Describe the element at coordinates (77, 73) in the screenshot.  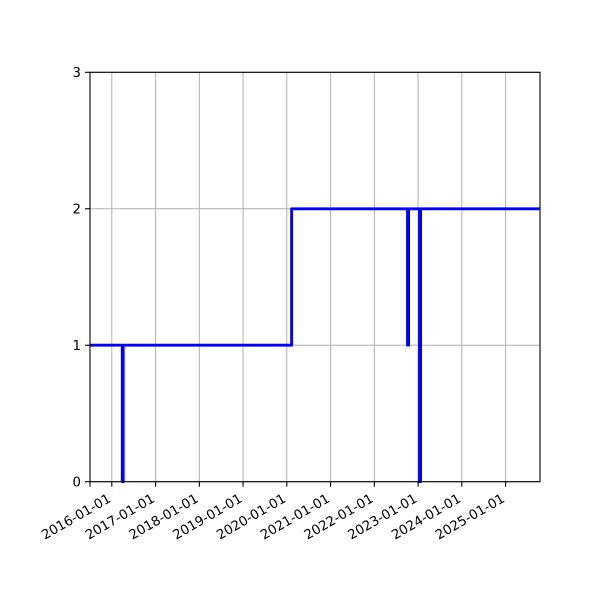
I see `y-tick-label: 3` at that location.